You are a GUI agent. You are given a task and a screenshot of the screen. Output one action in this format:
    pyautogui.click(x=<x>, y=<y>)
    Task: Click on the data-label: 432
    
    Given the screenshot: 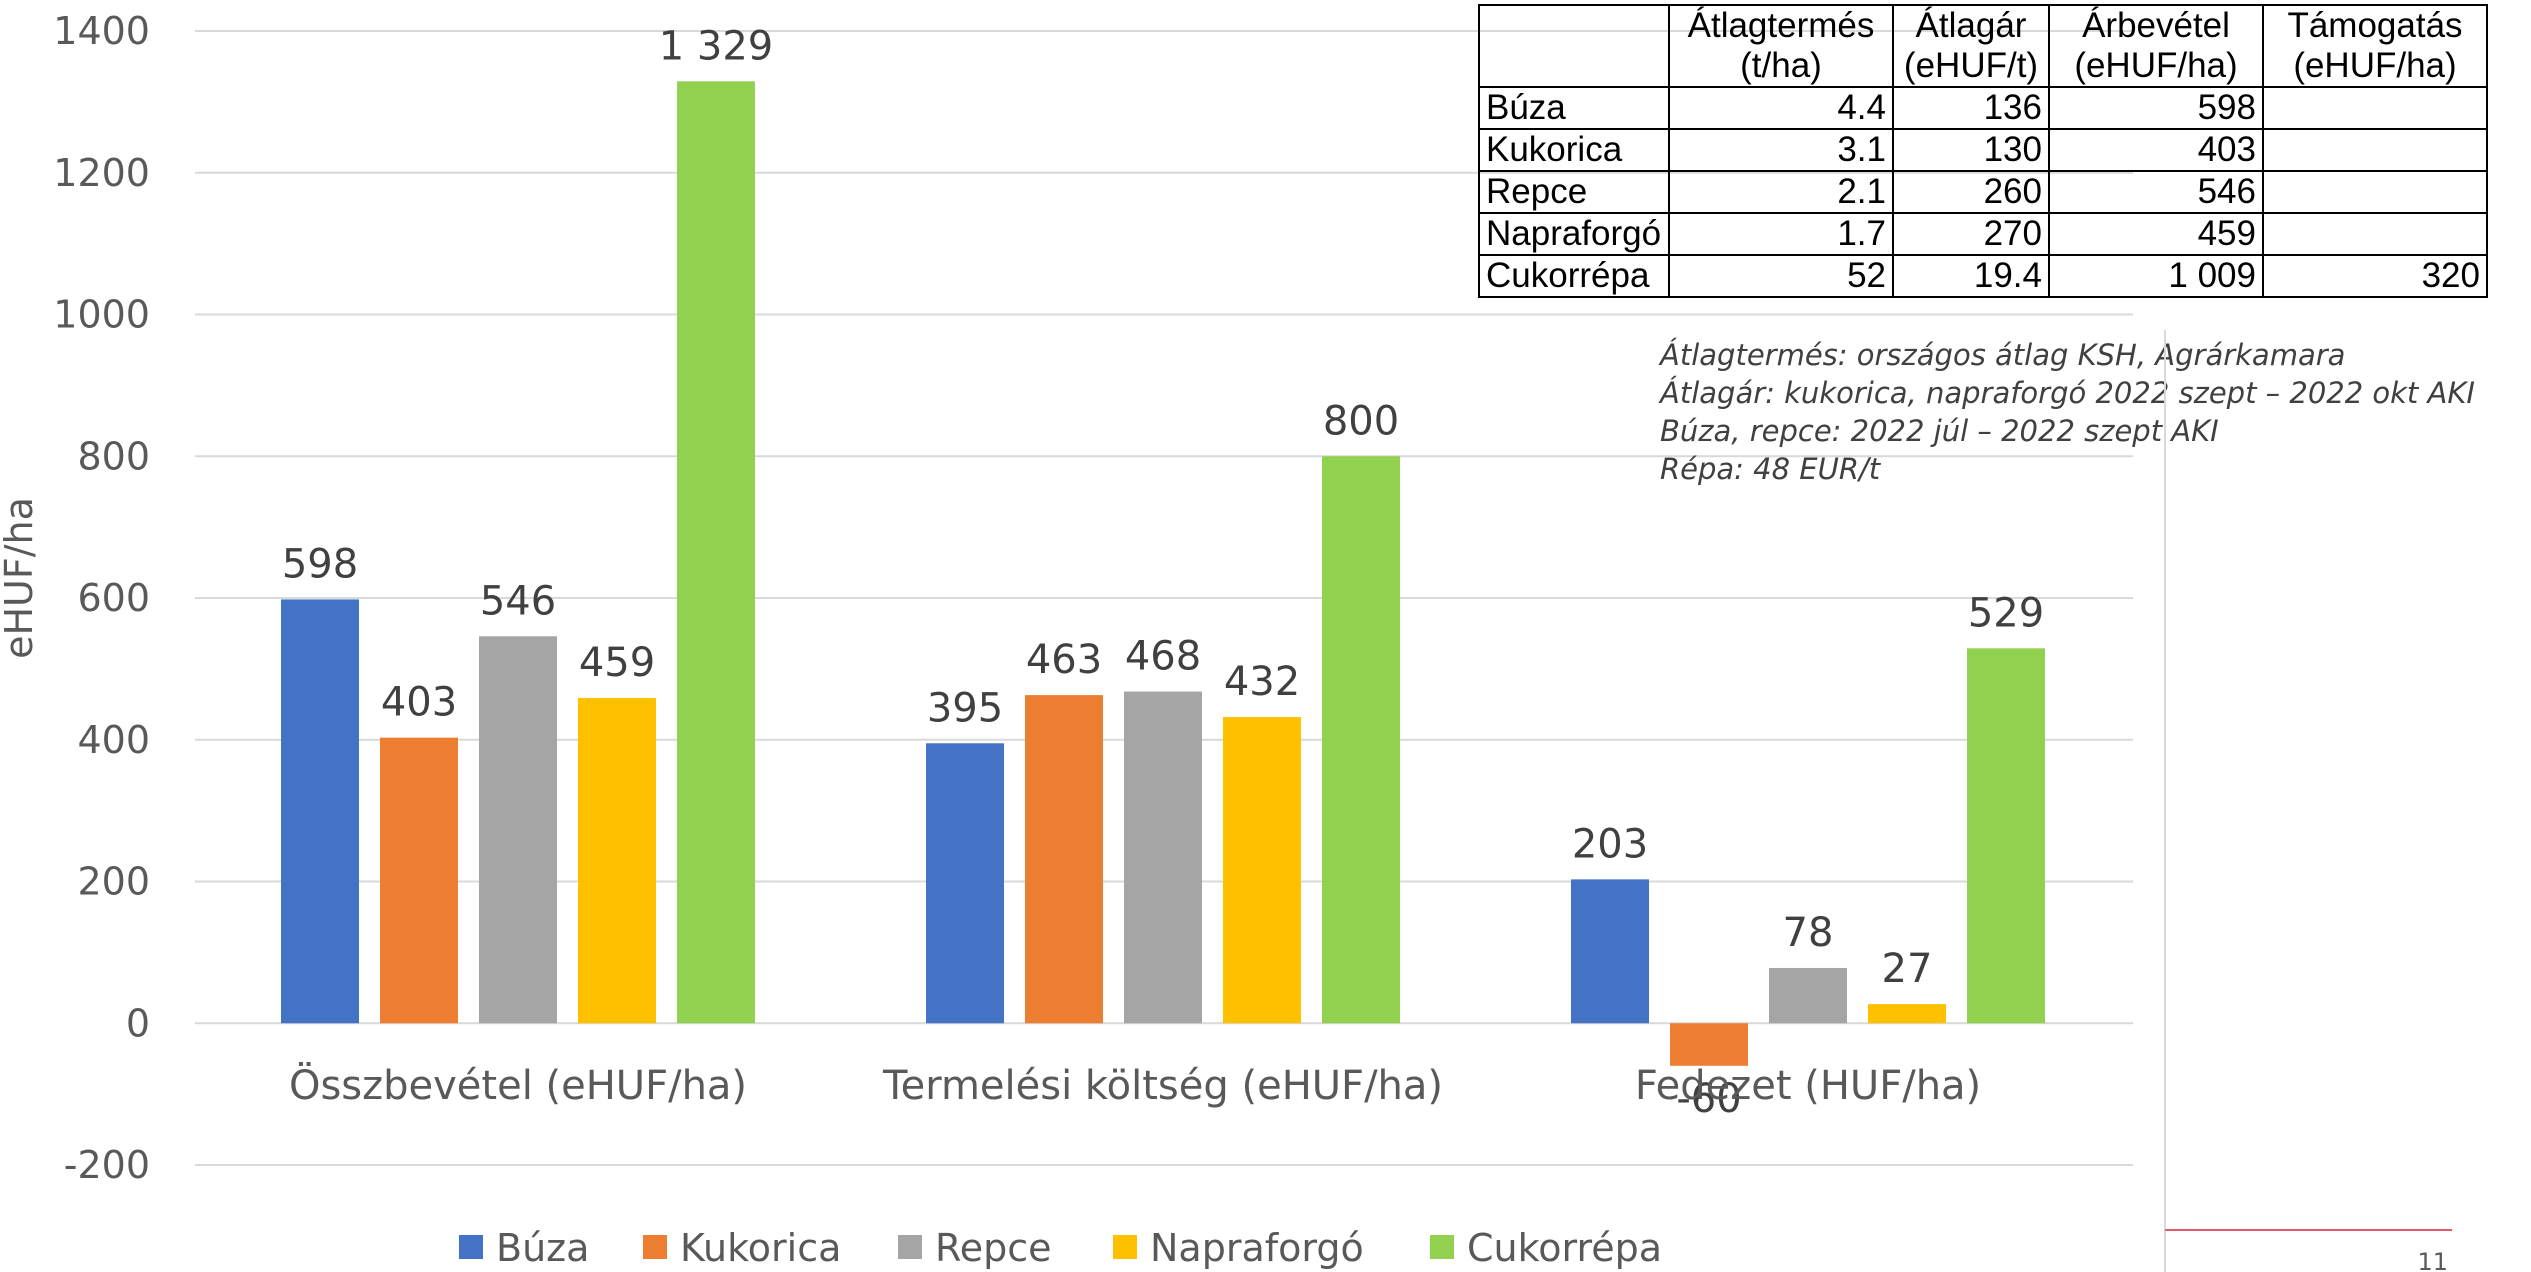 What is the action you would take?
    pyautogui.click(x=1262, y=682)
    